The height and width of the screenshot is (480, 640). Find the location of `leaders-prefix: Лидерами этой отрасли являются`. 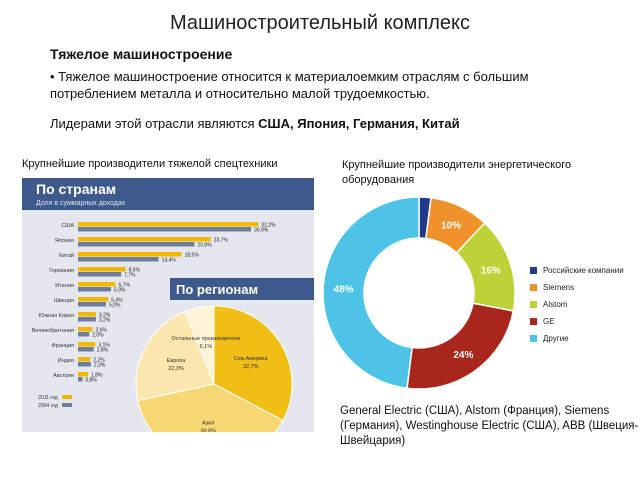

leaders-prefix: Лидерами этой отрасли являются is located at coordinates (154, 123).